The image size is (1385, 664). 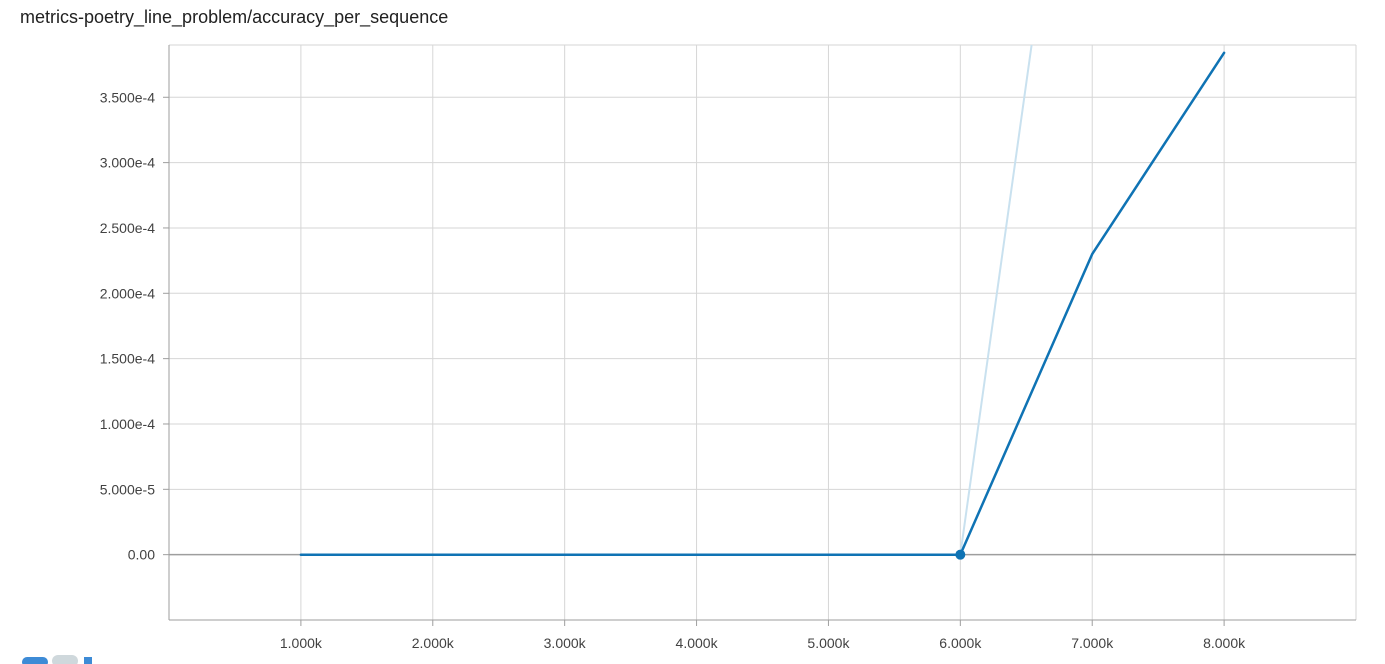 What do you see at coordinates (1092, 643) in the screenshot?
I see `x-tick-label: 7.000k` at bounding box center [1092, 643].